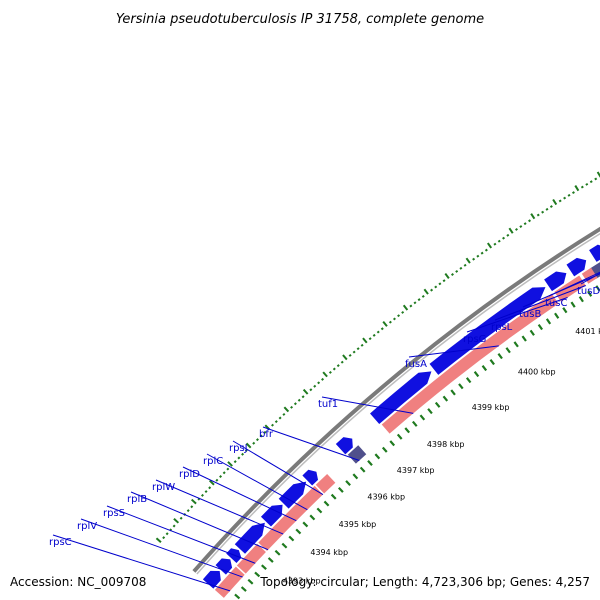  Describe the element at coordinates (587, 331) in the screenshot. I see `tick-label: 4401 kbp` at that location.